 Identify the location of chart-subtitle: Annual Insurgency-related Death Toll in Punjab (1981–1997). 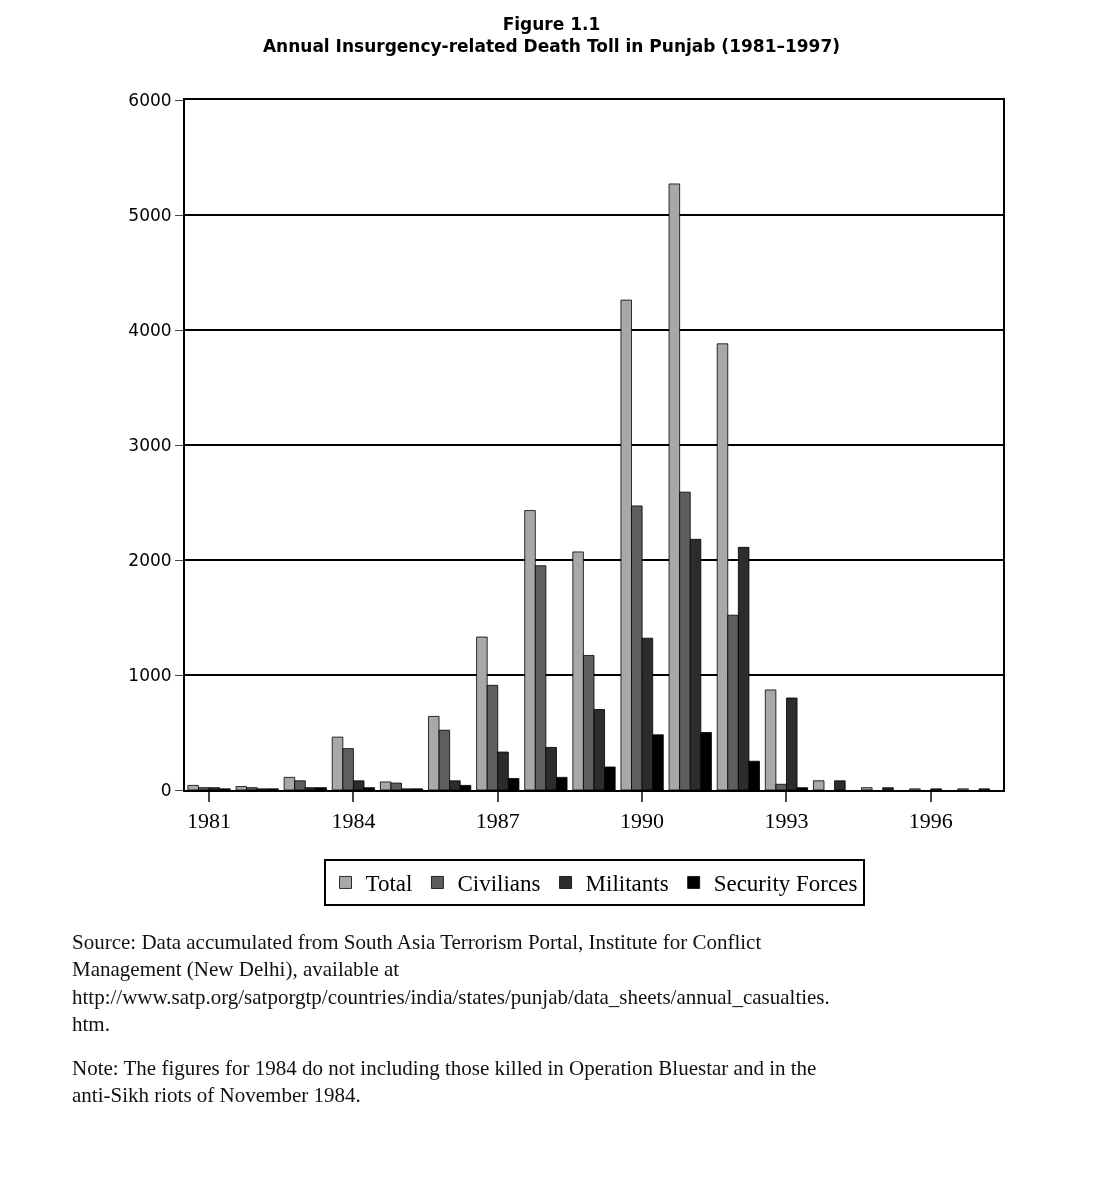
(551, 46).